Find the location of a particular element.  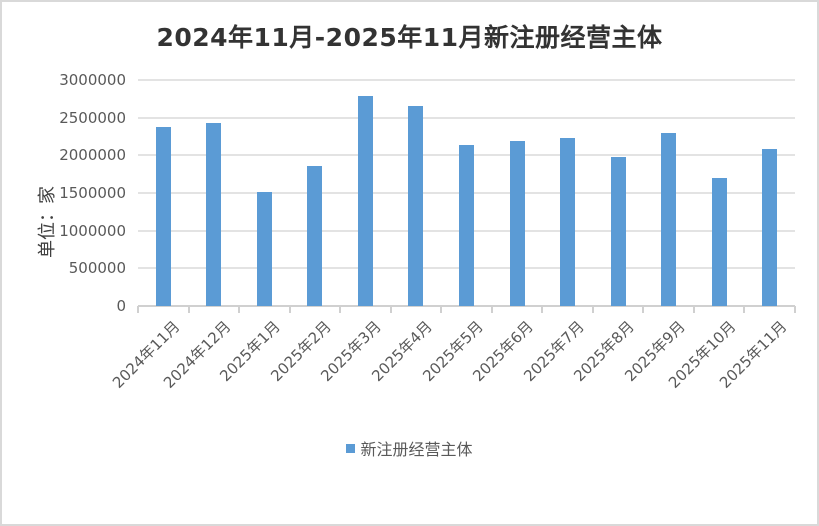

y-tick-label: 3000000 is located at coordinates (92, 80).